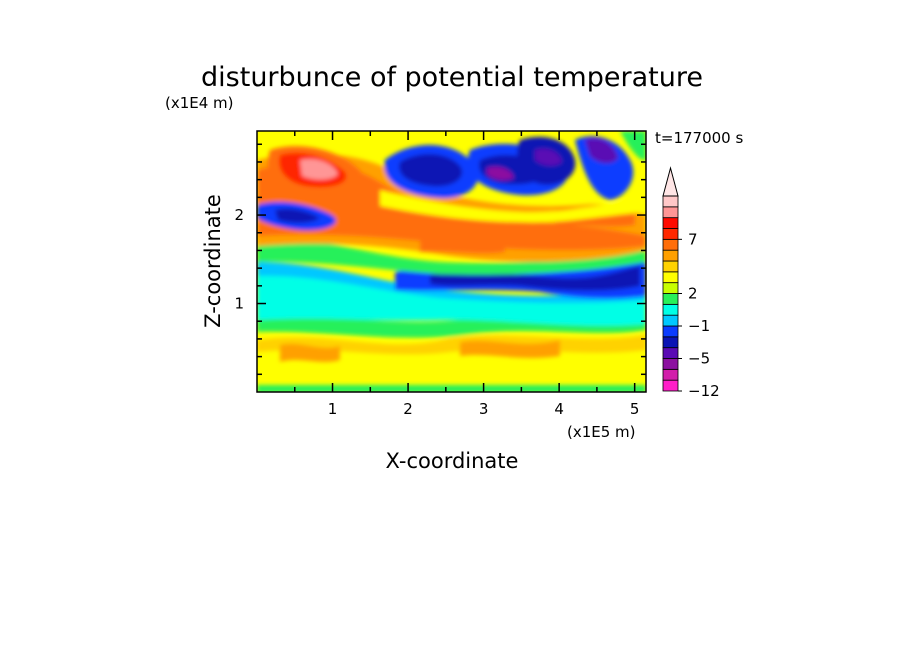  Describe the element at coordinates (333, 409) in the screenshot. I see `x-tick-label: 1` at that location.